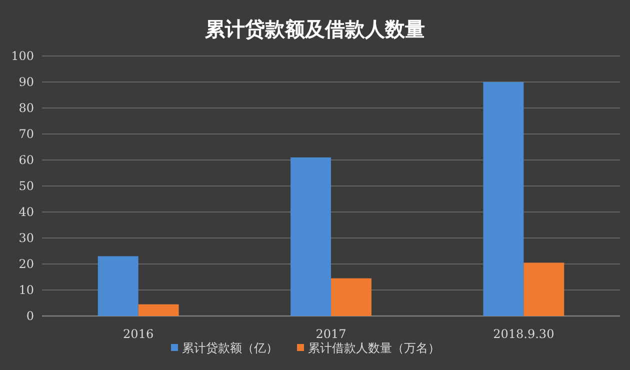 This screenshot has width=630, height=370. What do you see at coordinates (26, 82) in the screenshot?
I see `y-tick-label: 90` at bounding box center [26, 82].